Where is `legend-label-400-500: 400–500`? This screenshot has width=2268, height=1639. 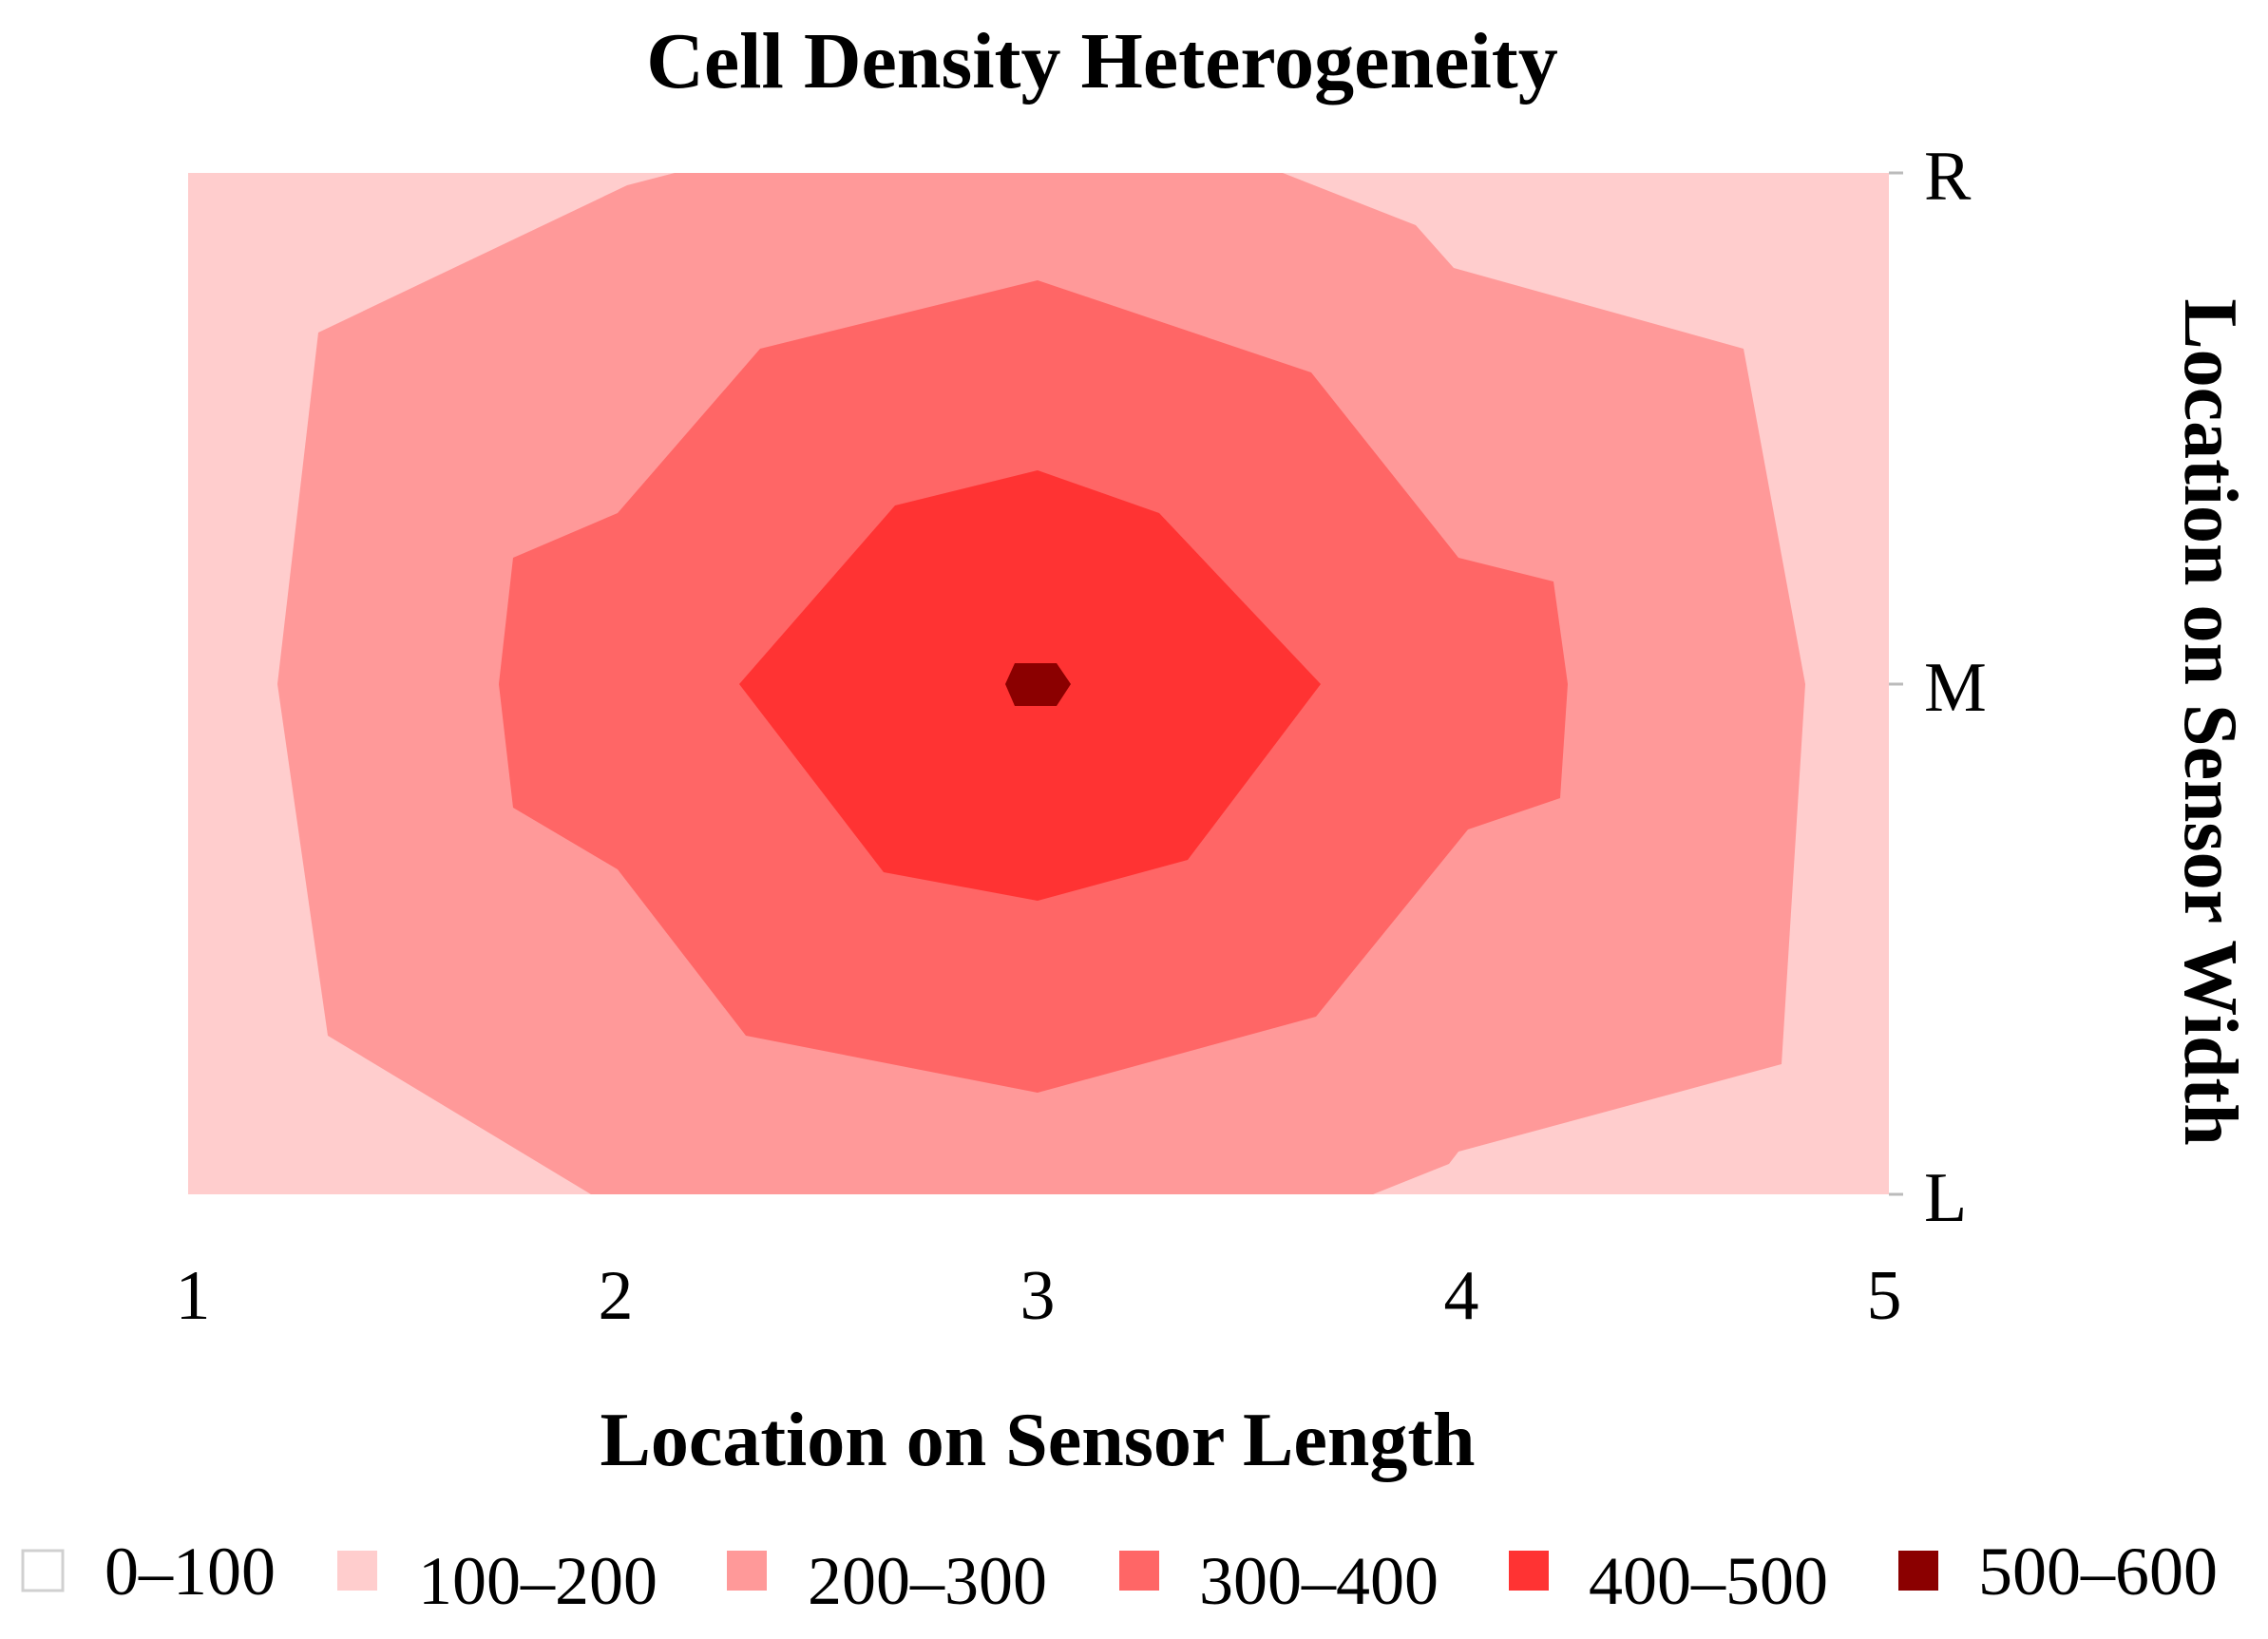
legend-label-400-500: 400–500 is located at coordinates (1708, 1581).